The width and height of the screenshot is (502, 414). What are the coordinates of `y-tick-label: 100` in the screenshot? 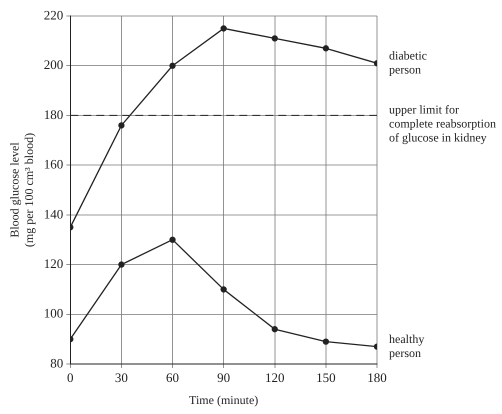 It's located at (54, 313).